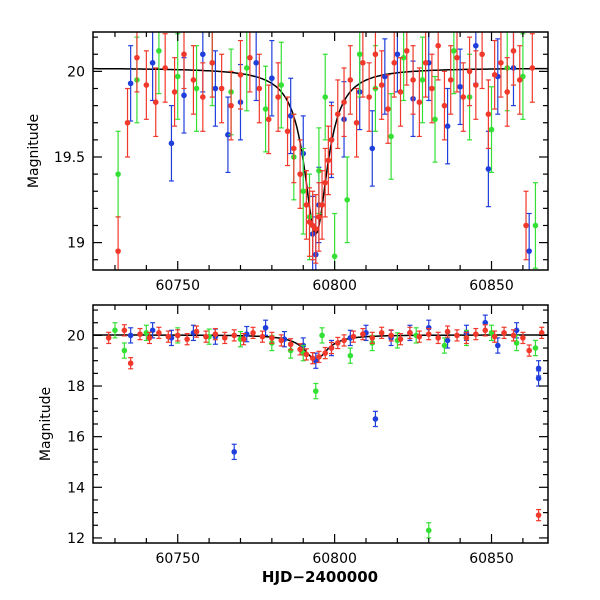 Image resolution: width=600 pixels, height=600 pixels. Describe the element at coordinates (491, 559) in the screenshot. I see `bottom-x-tick-label-2: 60850` at that location.